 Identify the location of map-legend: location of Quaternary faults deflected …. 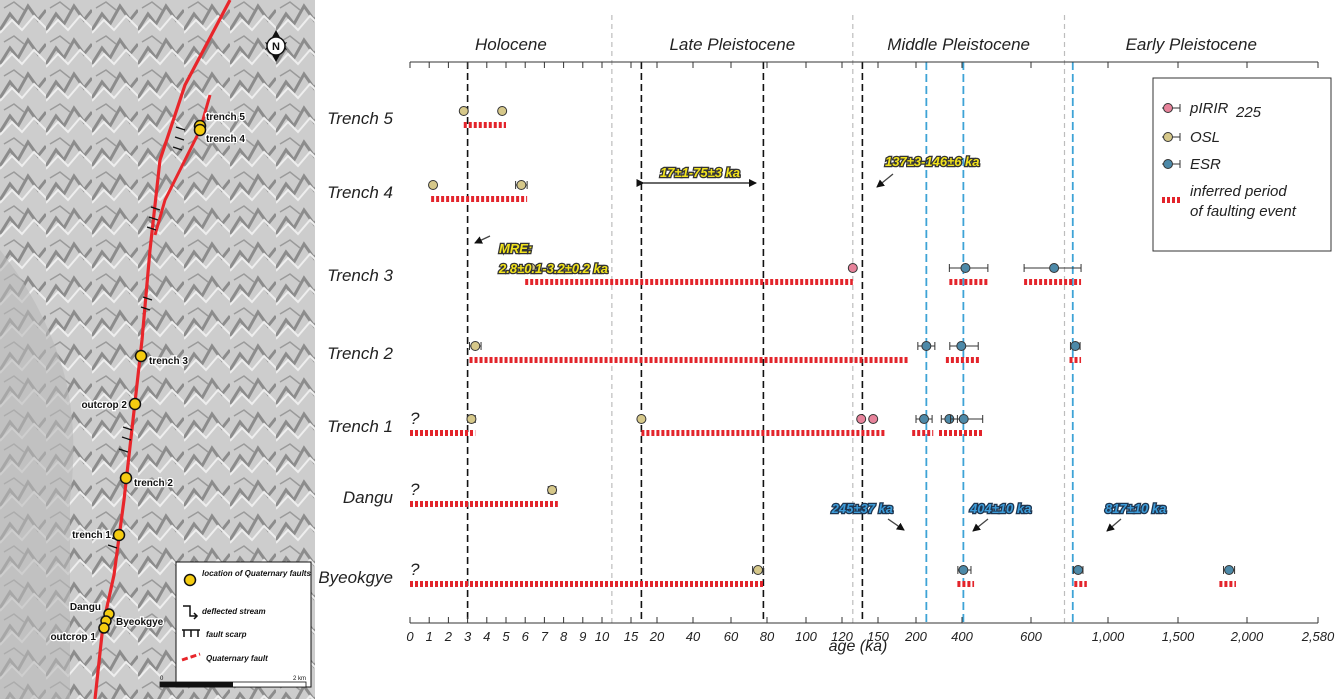
(235, 624).